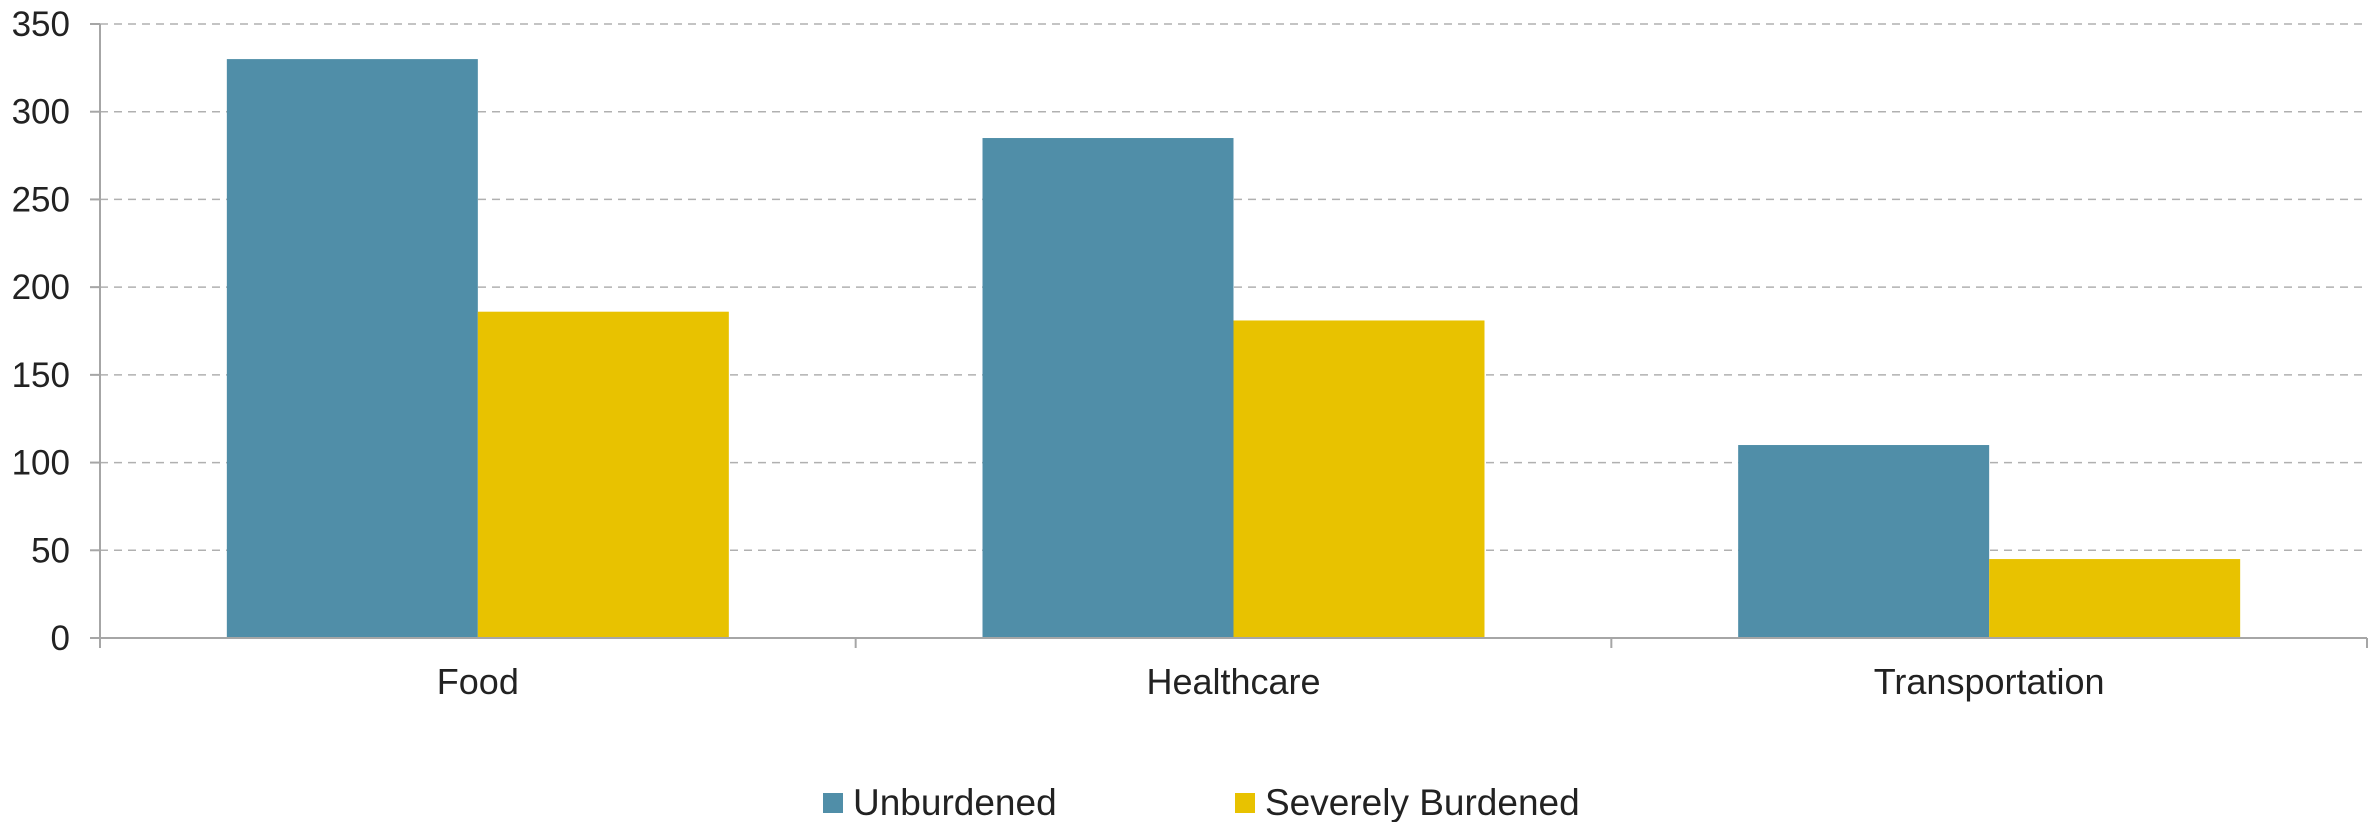 The width and height of the screenshot is (2369, 822). Describe the element at coordinates (955, 802) in the screenshot. I see `legend-label: Unburdened` at that location.